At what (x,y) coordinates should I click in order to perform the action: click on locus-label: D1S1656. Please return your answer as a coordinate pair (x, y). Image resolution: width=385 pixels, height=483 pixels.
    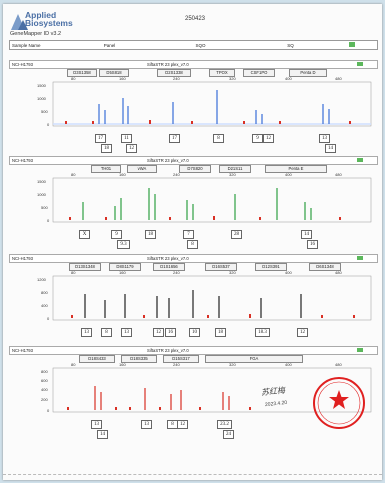
    Looking at the image, I should click on (169, 267).